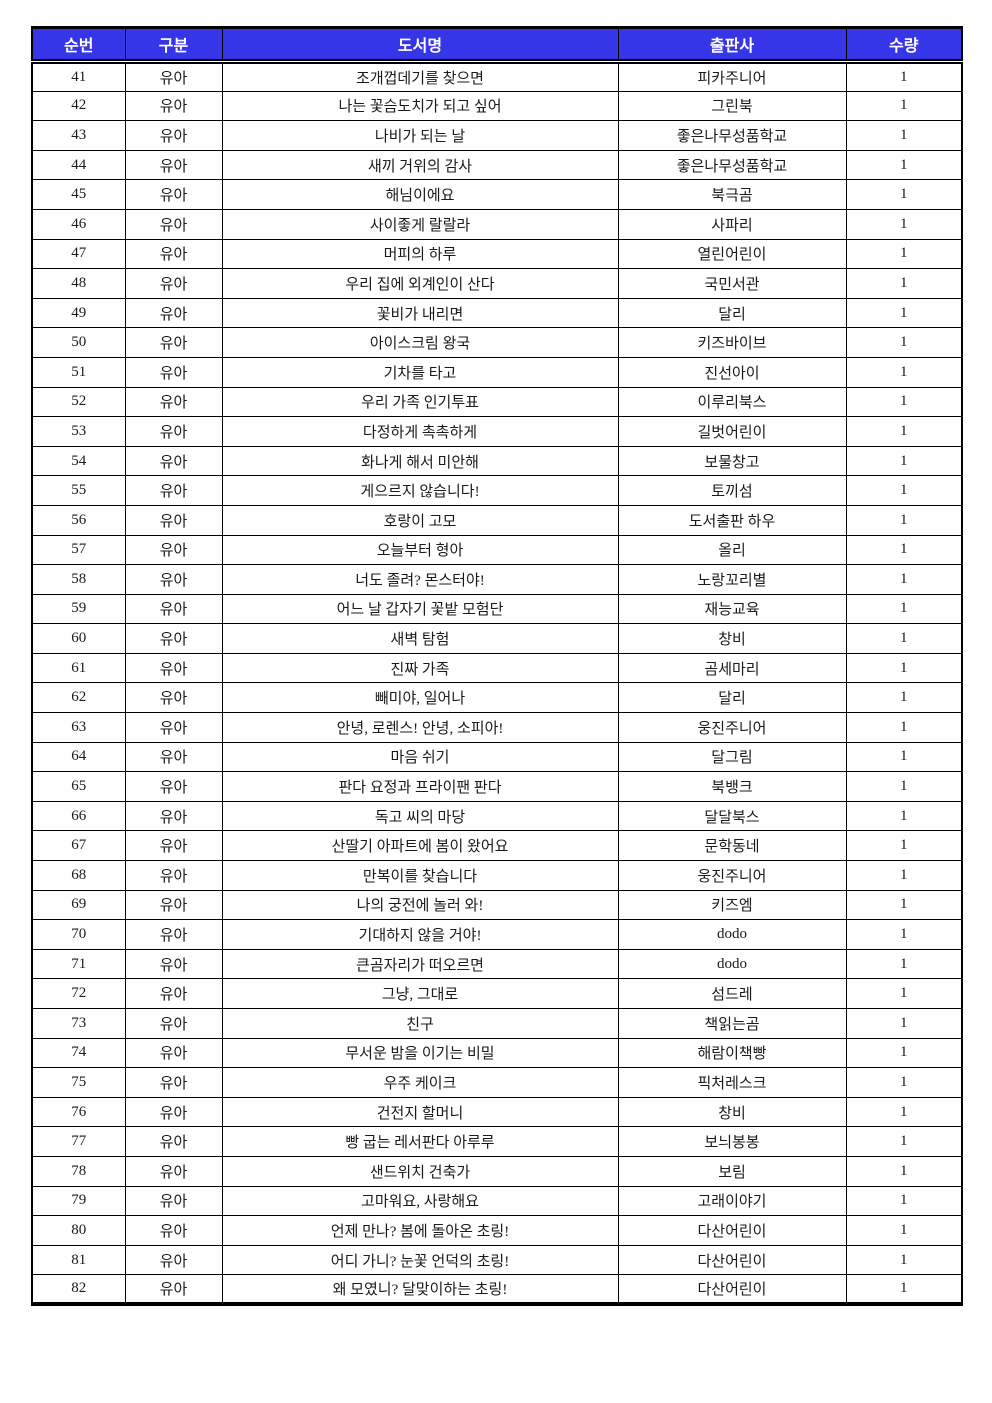  Describe the element at coordinates (732, 905) in the screenshot. I see `cell-publisher: 키즈엠` at that location.